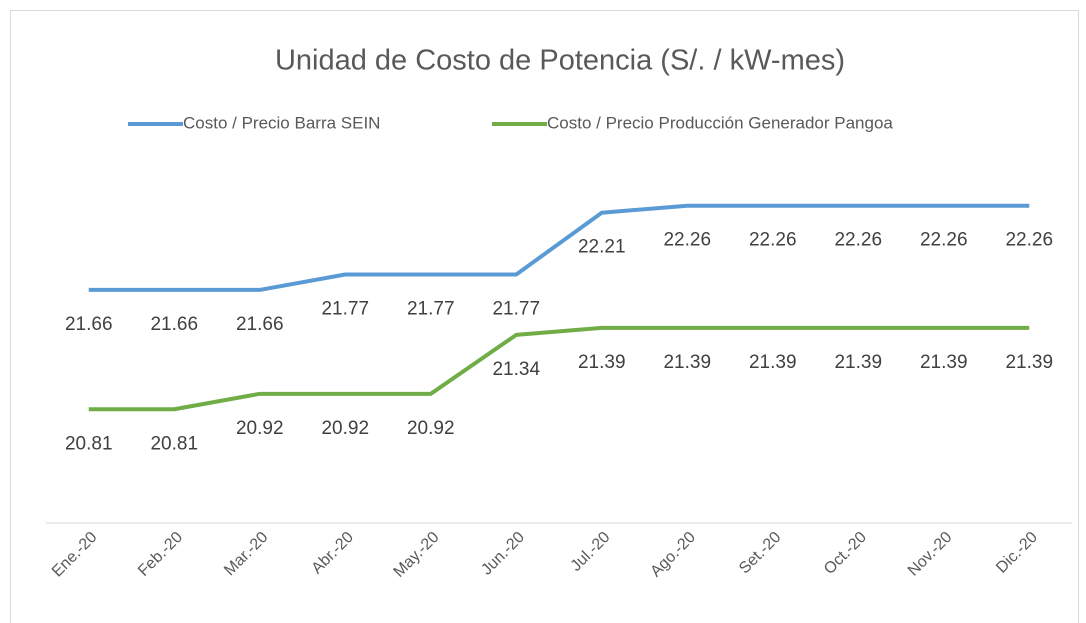 The image size is (1086, 623). What do you see at coordinates (930, 554) in the screenshot?
I see `x-tick-label: Nov.-20` at bounding box center [930, 554].